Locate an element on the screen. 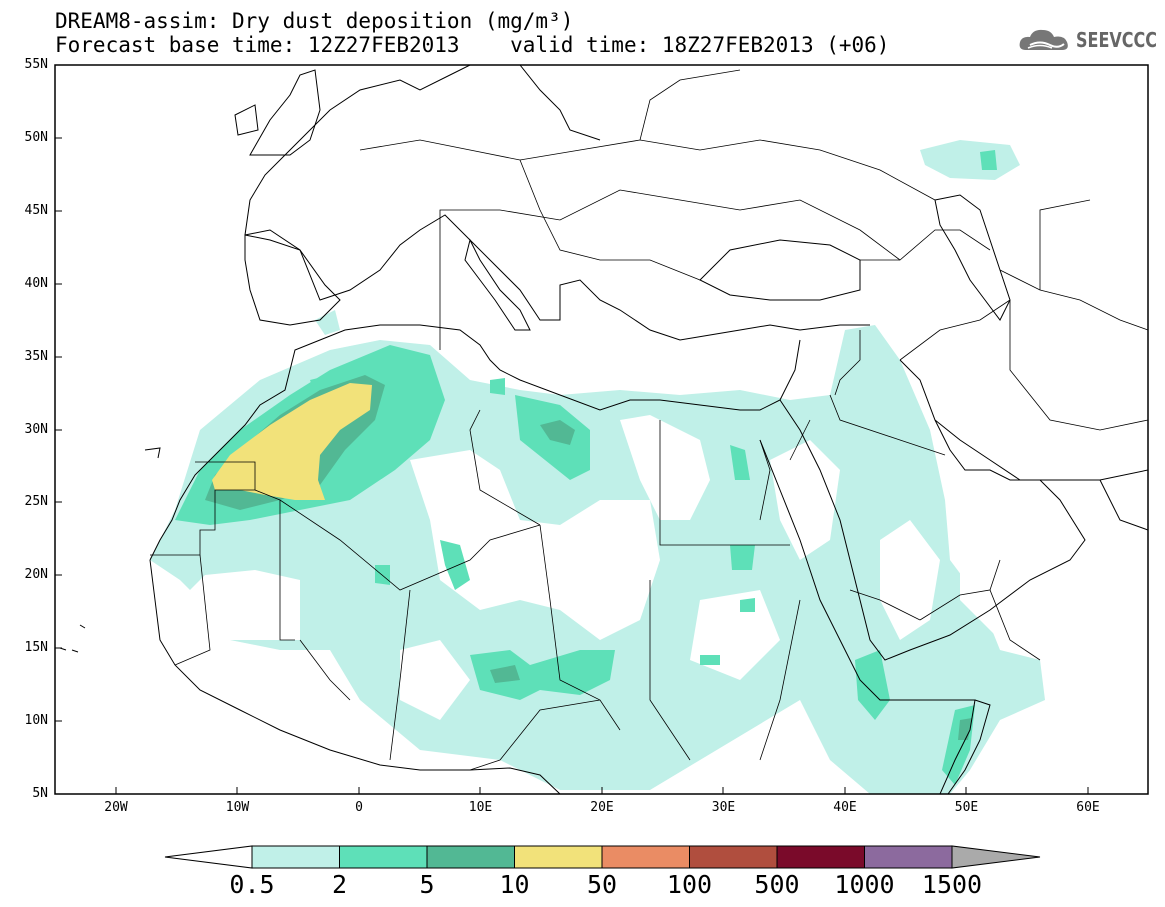 The height and width of the screenshot is (907, 1165). colorbar-label: 10 is located at coordinates (514, 884).